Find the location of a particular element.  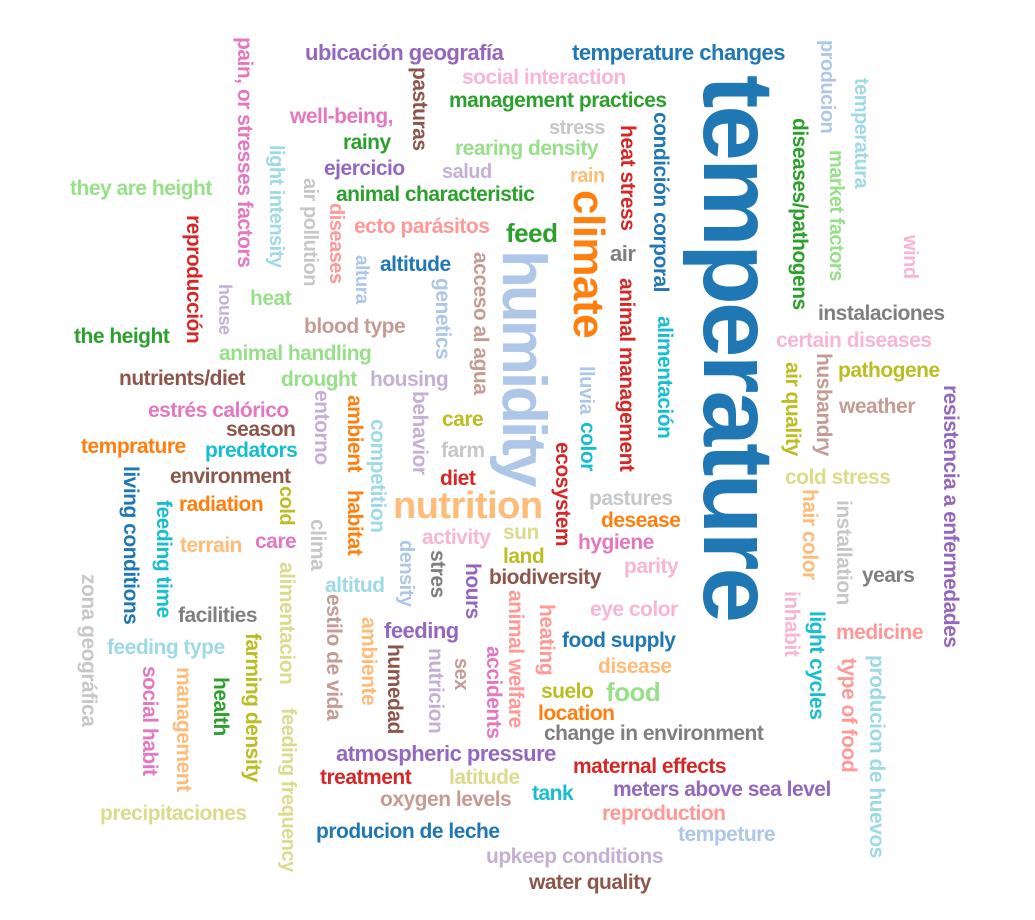

word-behavior: behavior is located at coordinates (419, 433).